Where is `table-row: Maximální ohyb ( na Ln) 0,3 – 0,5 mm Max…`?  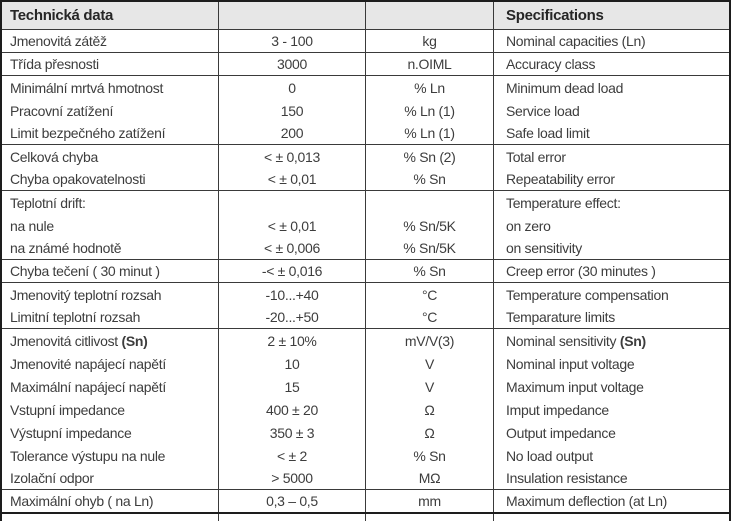 table-row: Maximální ohyb ( na Ln) 0,3 – 0,5 mm Max… is located at coordinates (365, 502).